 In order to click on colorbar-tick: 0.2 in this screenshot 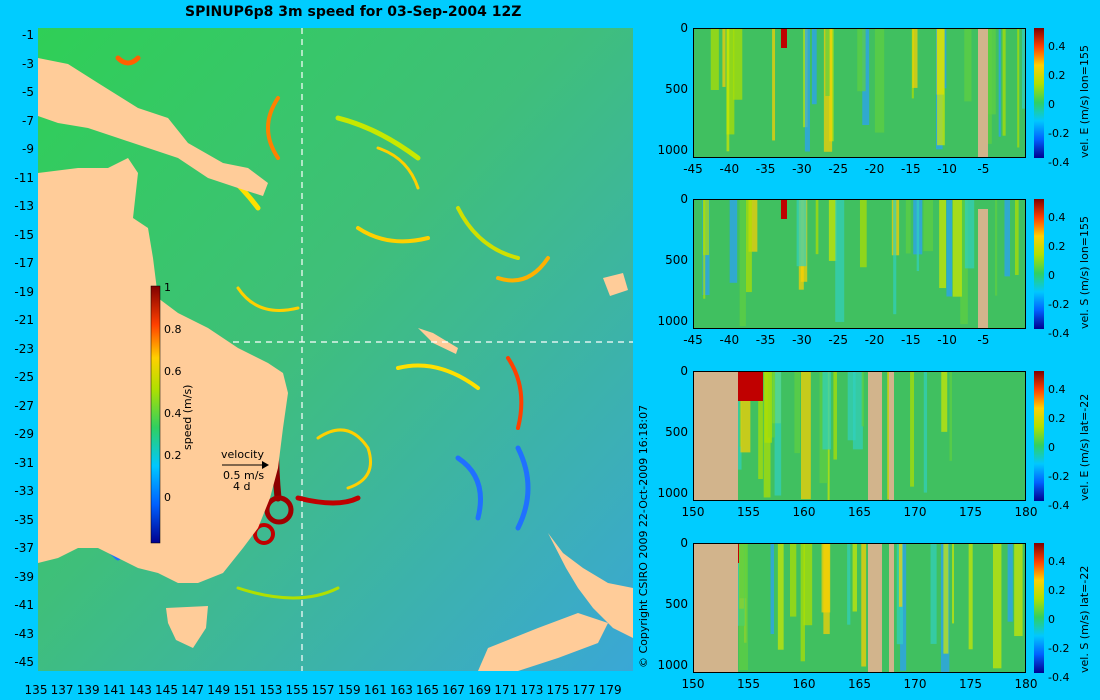, I will do `click(173, 455)`.